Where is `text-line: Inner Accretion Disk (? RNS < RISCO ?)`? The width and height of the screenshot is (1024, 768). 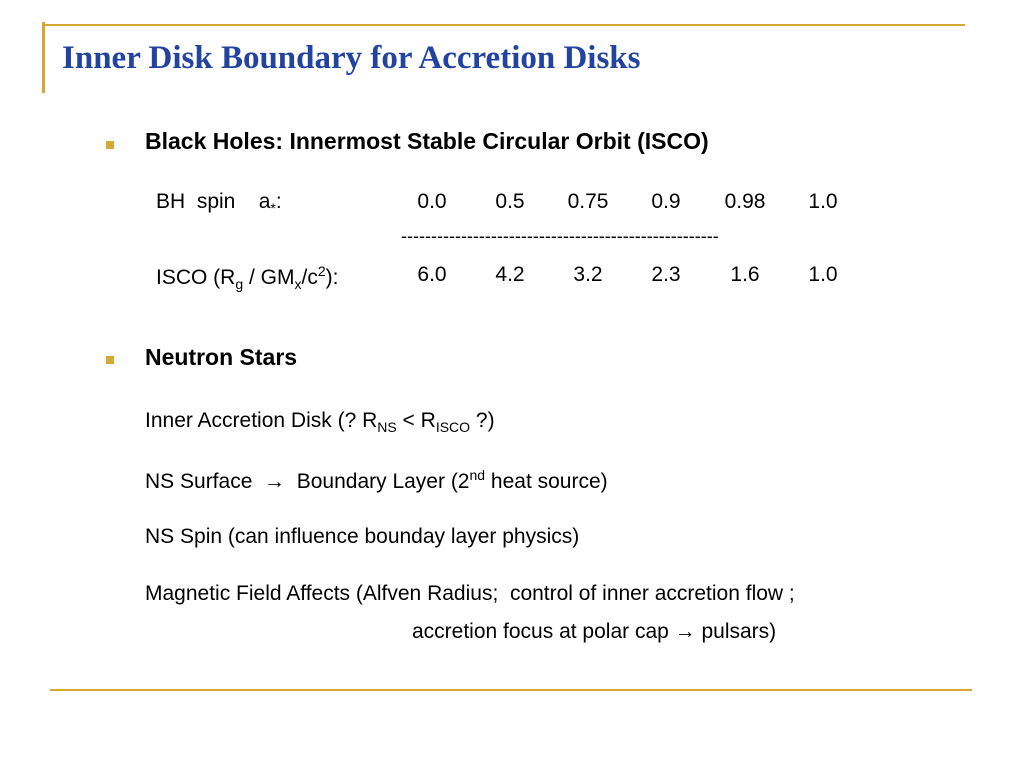
text-line: Inner Accretion Disk (? RNS < RISCO ?) is located at coordinates (320, 422).